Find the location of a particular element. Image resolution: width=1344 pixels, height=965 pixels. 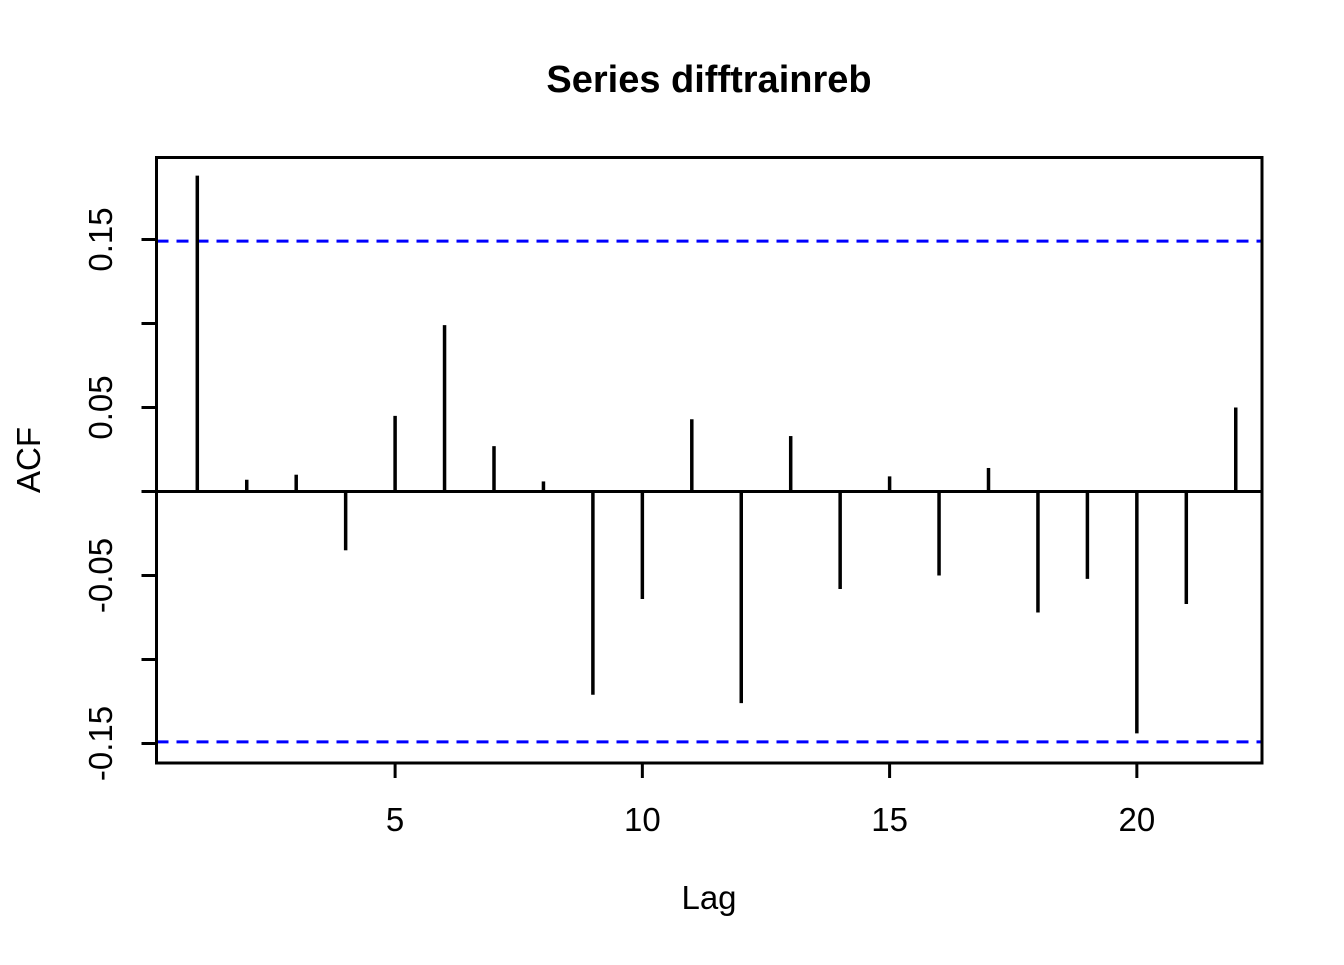

y-tick-label: 0.15 is located at coordinates (100, 239).